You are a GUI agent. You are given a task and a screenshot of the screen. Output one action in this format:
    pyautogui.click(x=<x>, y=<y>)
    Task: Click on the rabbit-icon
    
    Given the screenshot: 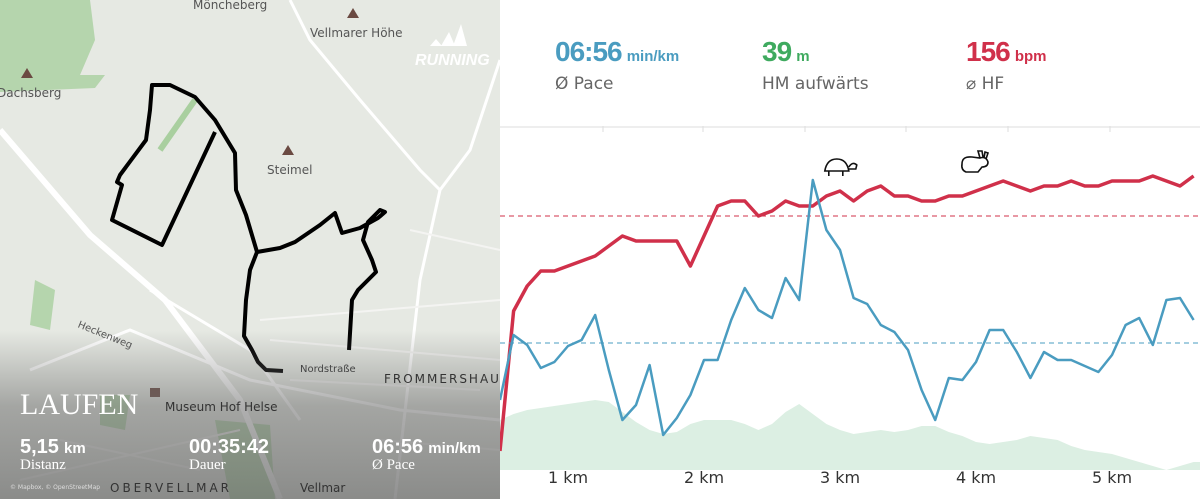 What is the action you would take?
    pyautogui.click(x=975, y=161)
    